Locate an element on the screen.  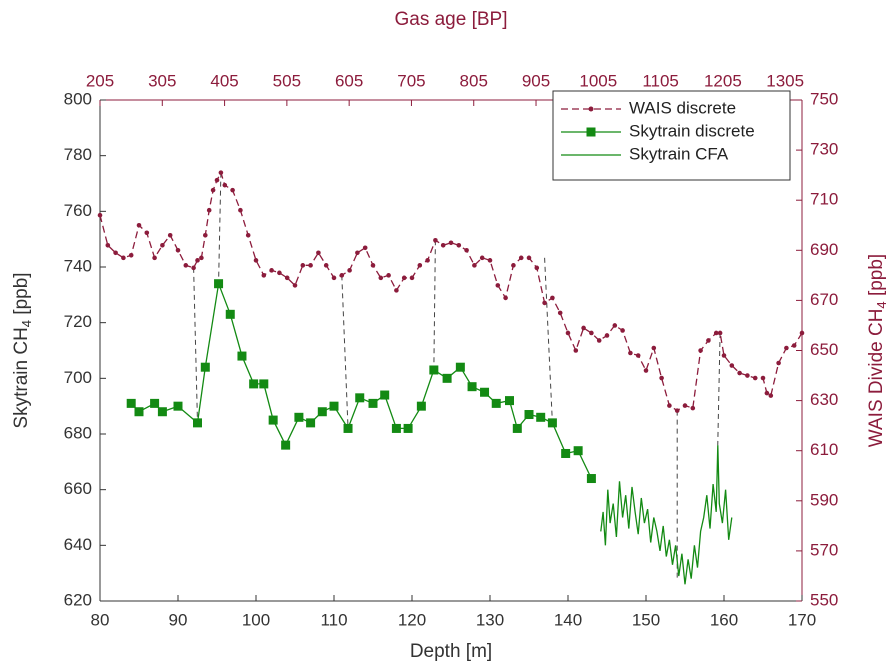
y-tick-label: 780 is located at coordinates (78, 154).